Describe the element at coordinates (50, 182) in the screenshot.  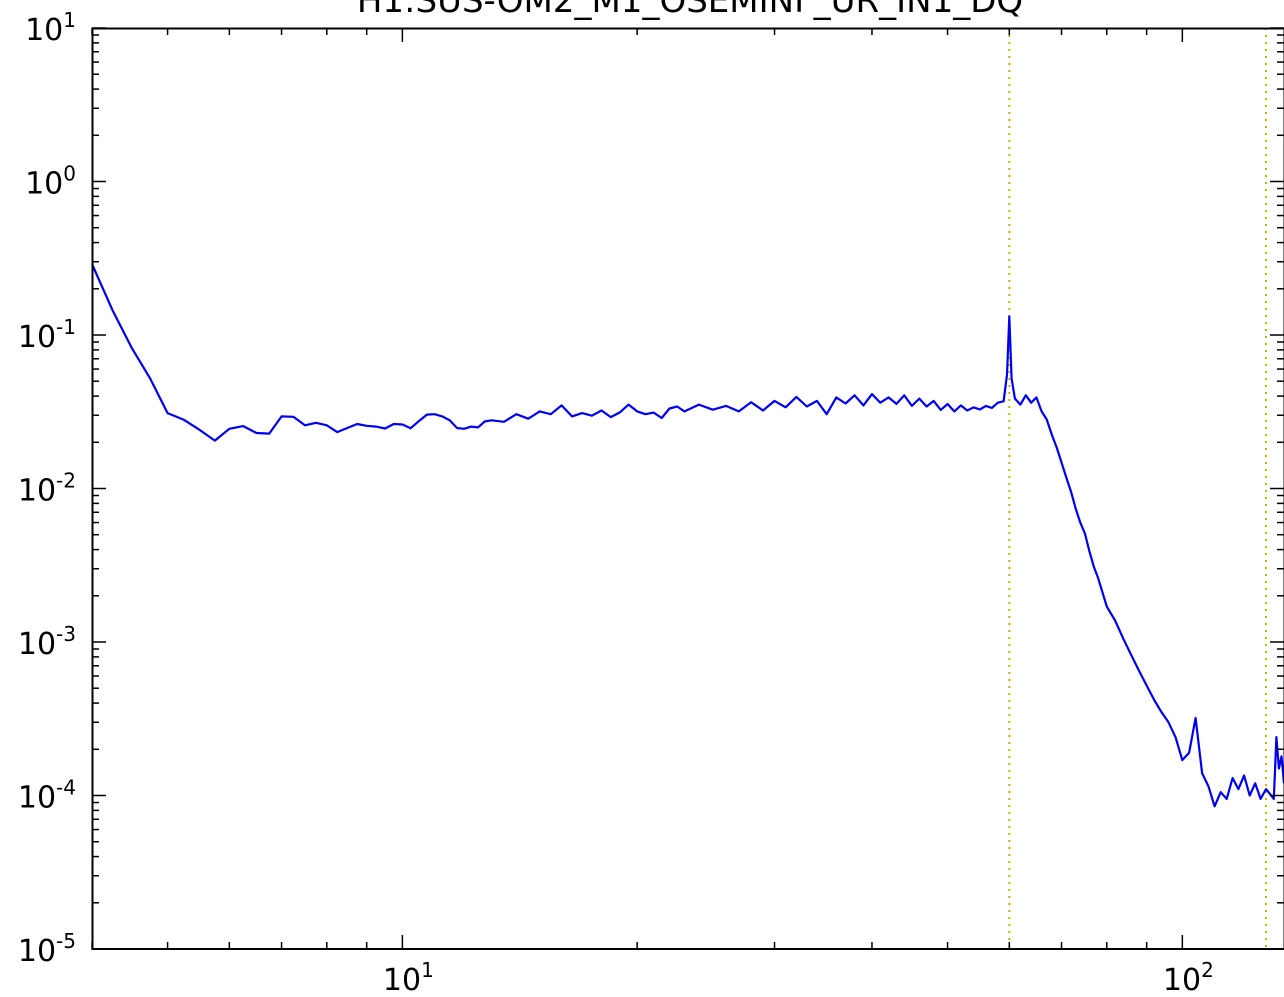
I see `y-tick-label: 10⁰` at that location.